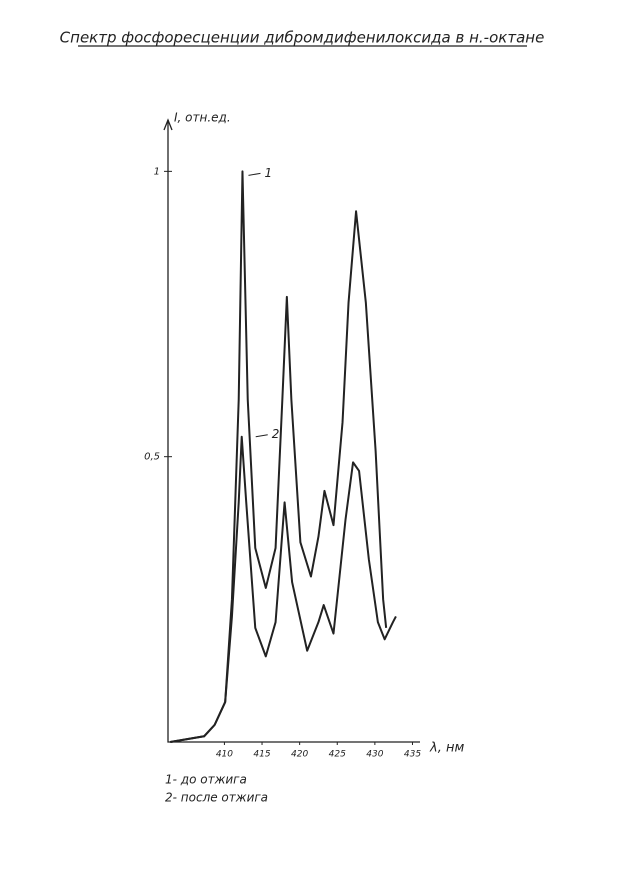  What do you see at coordinates (374, 755) in the screenshot?
I see `x-tick-label: 430` at bounding box center [374, 755].